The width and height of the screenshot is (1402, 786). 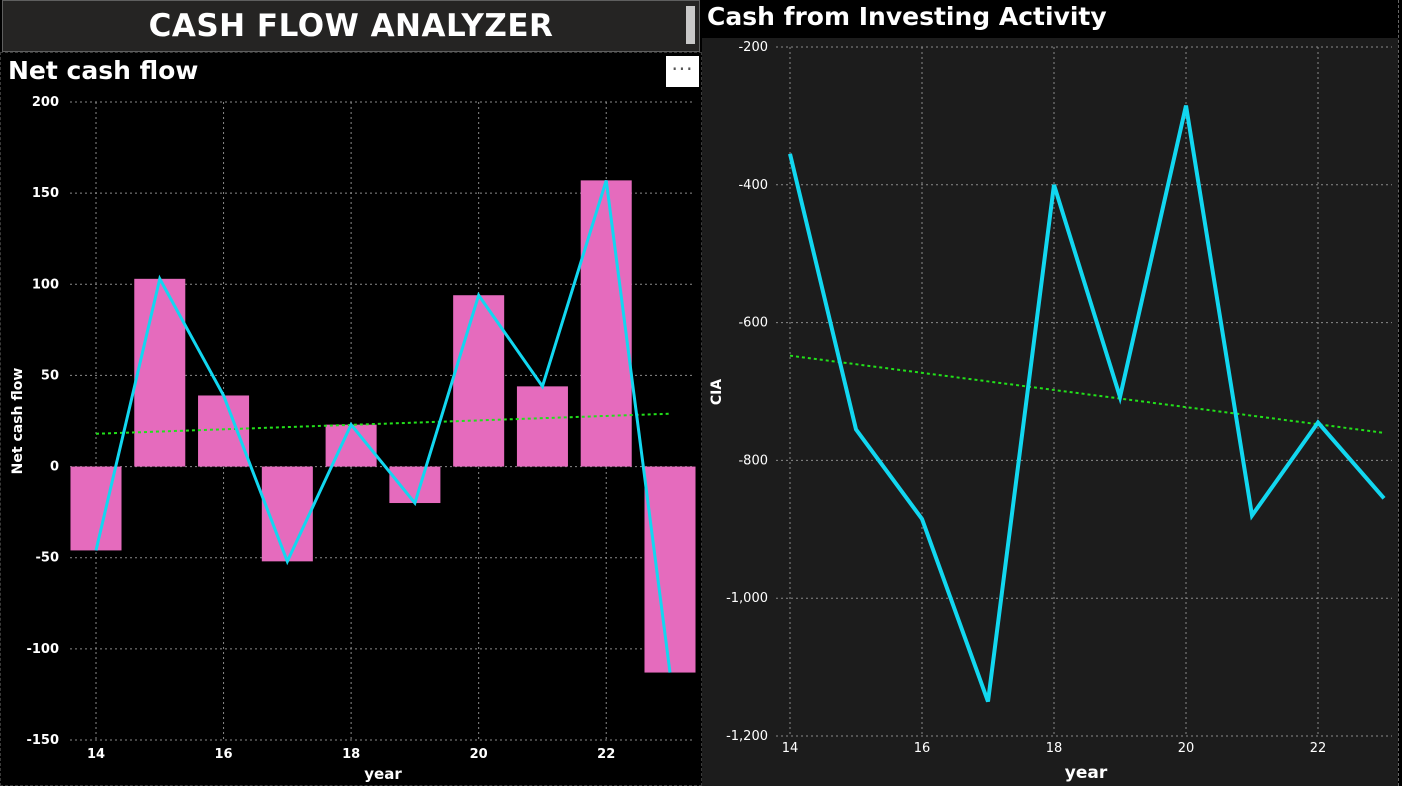 What do you see at coordinates (717, 392) in the screenshot?
I see `y-axis-label: CIA` at bounding box center [717, 392].